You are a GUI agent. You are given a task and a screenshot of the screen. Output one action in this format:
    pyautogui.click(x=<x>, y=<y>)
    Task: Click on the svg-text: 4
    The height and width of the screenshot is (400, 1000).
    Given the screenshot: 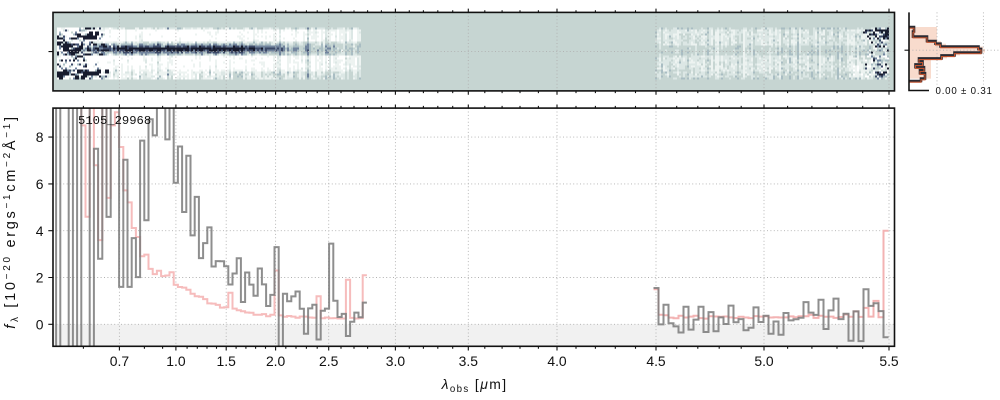 What is the action you would take?
    pyautogui.click(x=40, y=231)
    